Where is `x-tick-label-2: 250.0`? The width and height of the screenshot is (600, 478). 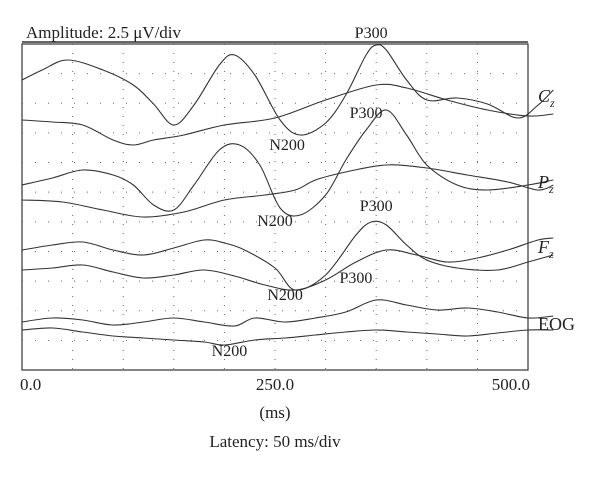 x-tick-label-2: 250.0 is located at coordinates (275, 384).